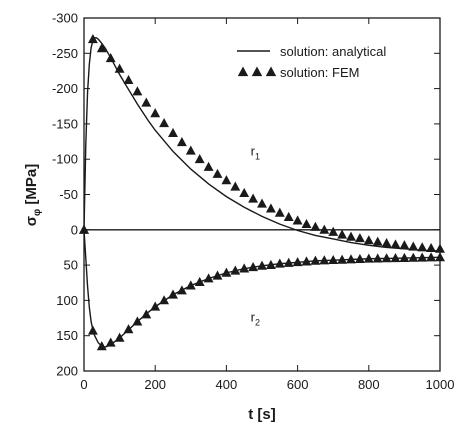 Image resolution: width=458 pixels, height=428 pixels. What do you see at coordinates (68, 194) in the screenshot?
I see `y-tick-label: -50` at bounding box center [68, 194].